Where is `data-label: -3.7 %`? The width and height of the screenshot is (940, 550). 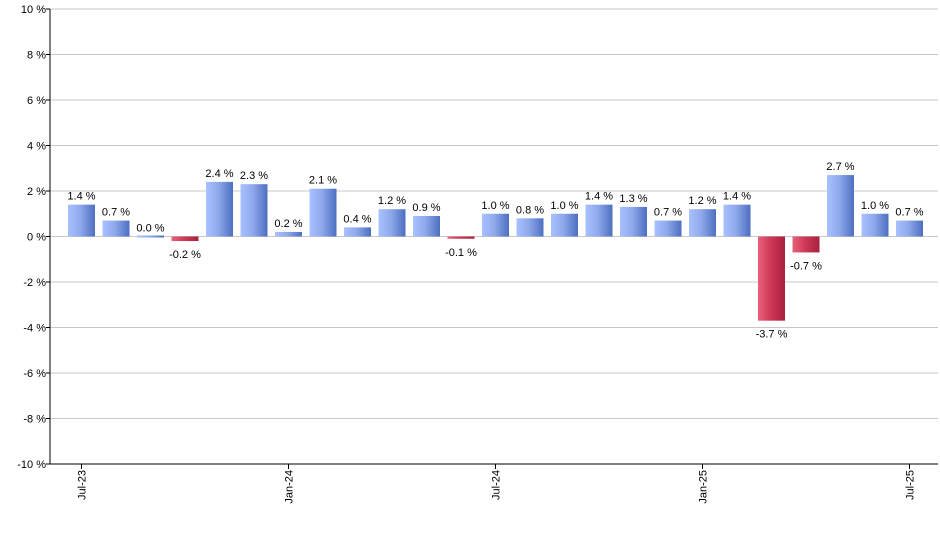
data-label: -3.7 % is located at coordinates (772, 335).